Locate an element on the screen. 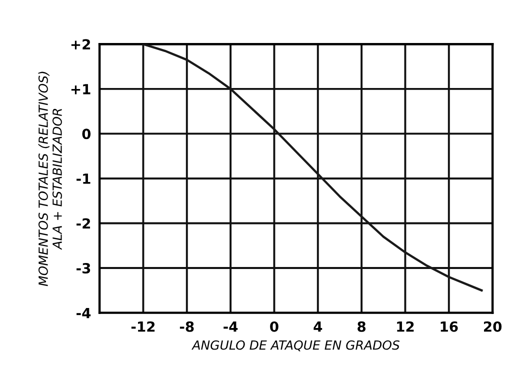 This screenshot has height=368, width=524. y-tick-label: -2 is located at coordinates (83, 223).